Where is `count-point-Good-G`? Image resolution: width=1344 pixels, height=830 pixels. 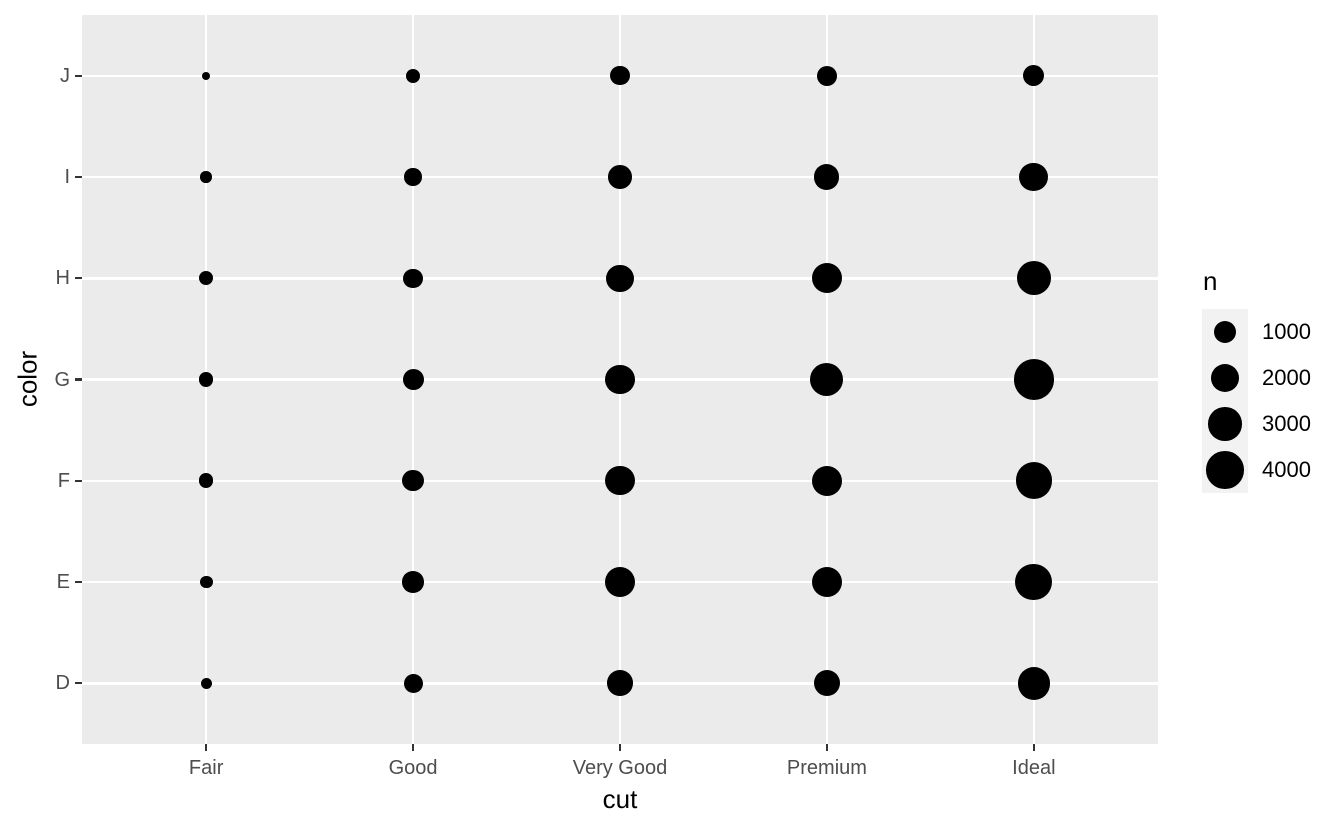 count-point-Good-G is located at coordinates (413, 379).